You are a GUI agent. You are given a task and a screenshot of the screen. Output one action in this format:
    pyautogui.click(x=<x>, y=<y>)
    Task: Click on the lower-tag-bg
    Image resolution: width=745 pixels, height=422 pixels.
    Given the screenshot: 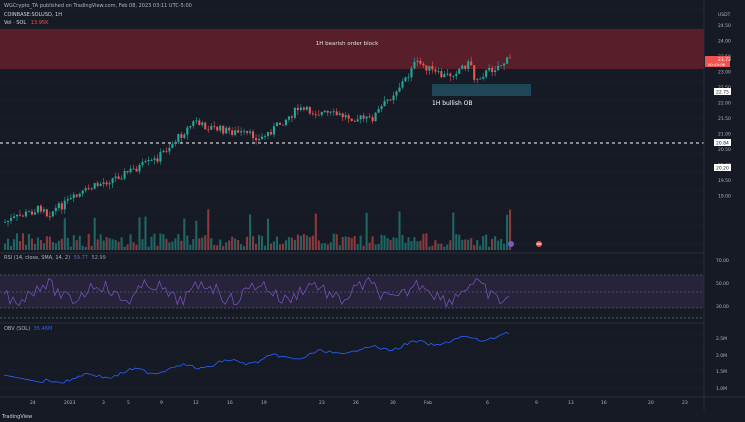 What is the action you would take?
    pyautogui.click(x=722, y=167)
    